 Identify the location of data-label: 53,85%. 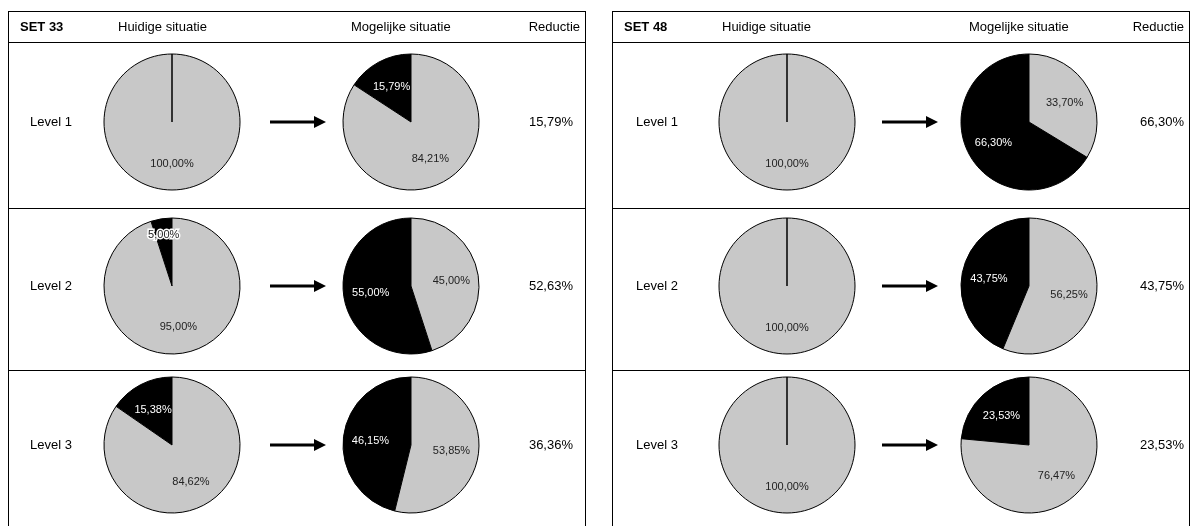
(451, 449).